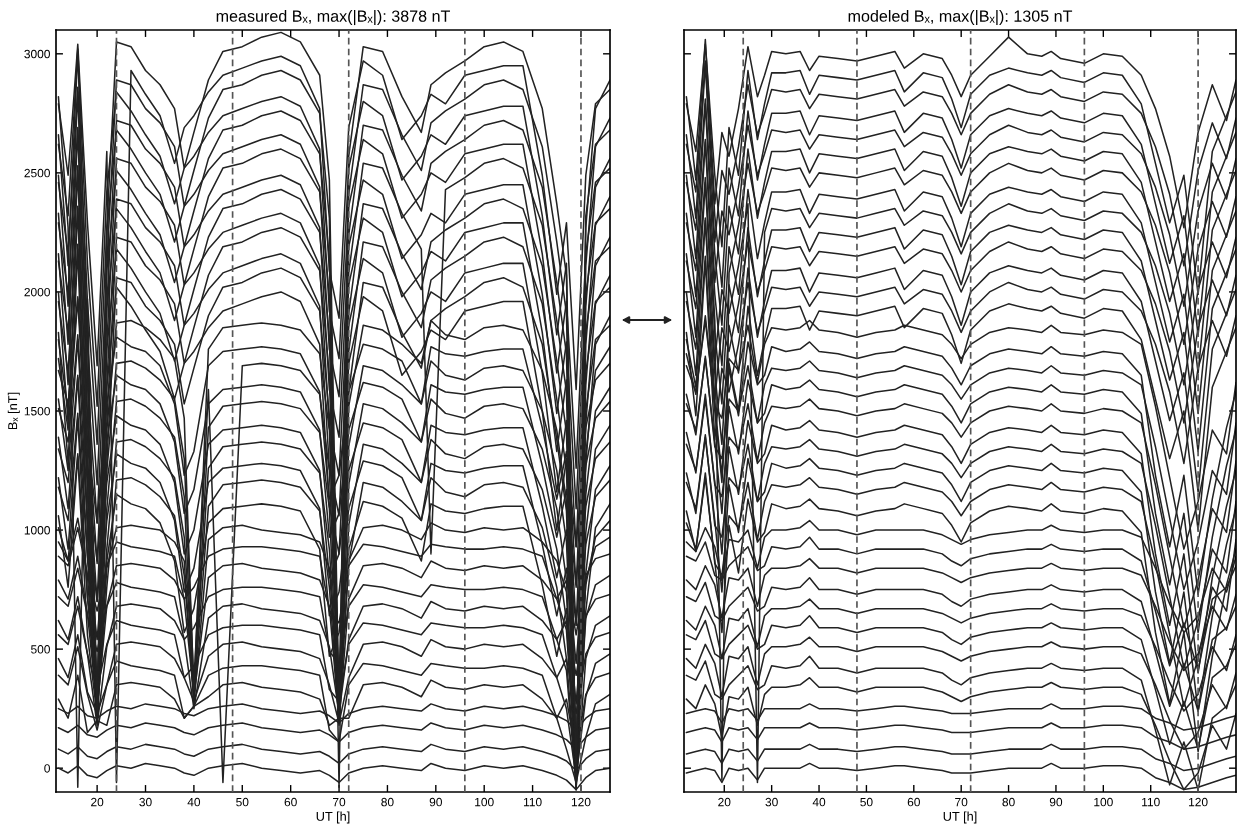 This screenshot has height=836, width=1246. I want to click on chart-title: measured Bₓ, max(|Bₓ|): 3878 nT, so click(333, 17).